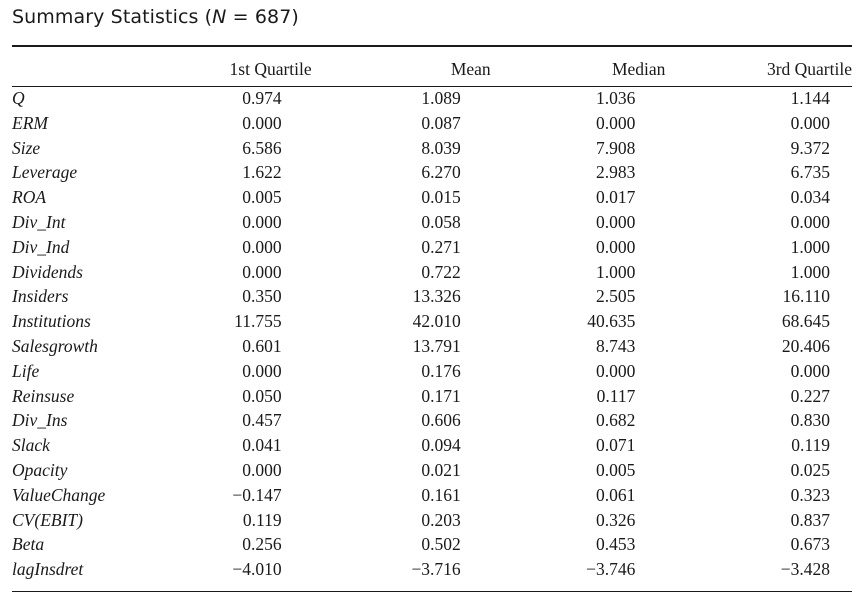 The image size is (864, 600). Describe the element at coordinates (40, 469) in the screenshot. I see `variable-cell: Opacity` at that location.